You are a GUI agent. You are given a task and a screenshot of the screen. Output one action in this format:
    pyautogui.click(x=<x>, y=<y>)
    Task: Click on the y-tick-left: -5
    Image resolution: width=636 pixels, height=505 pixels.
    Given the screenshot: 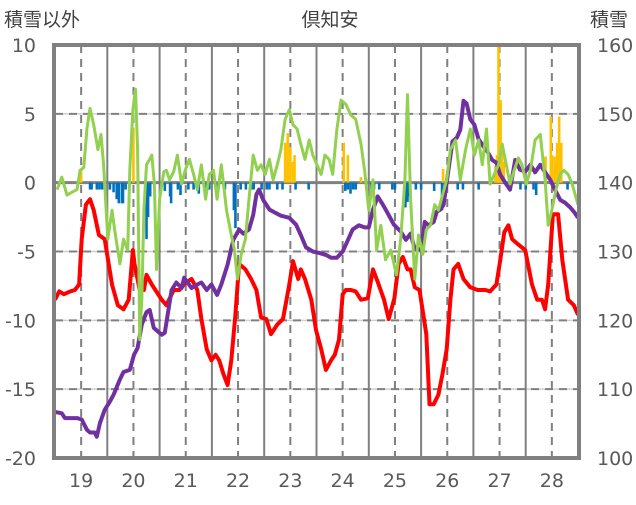 What is the action you would take?
    pyautogui.click(x=26, y=253)
    